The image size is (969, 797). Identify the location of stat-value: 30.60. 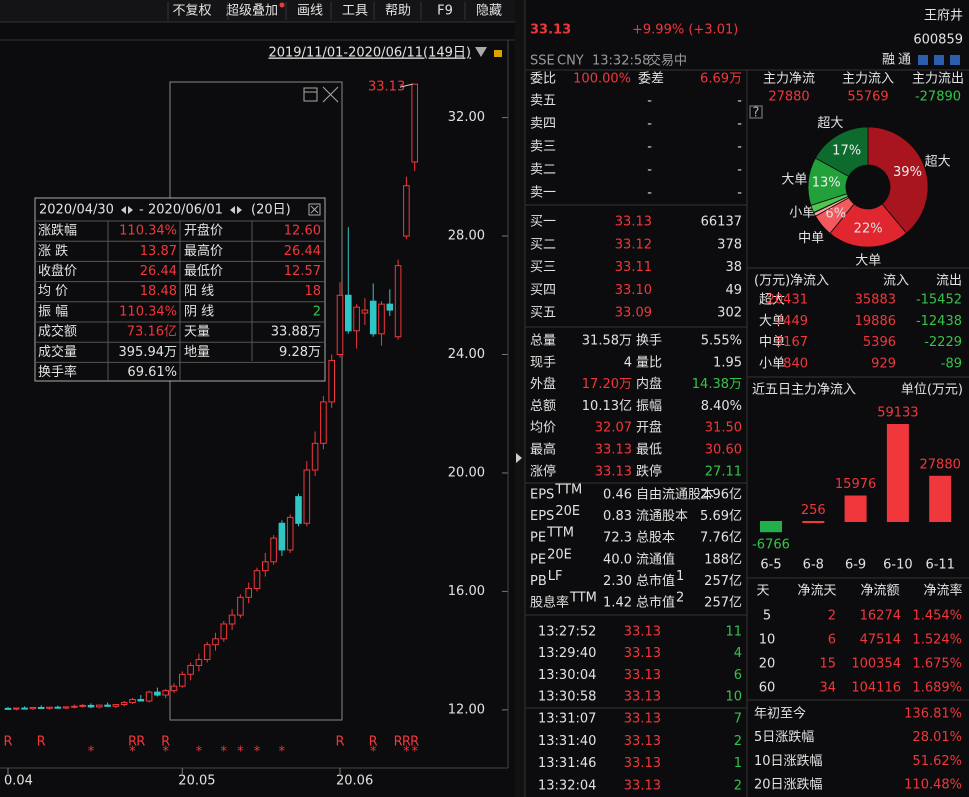
(723, 450).